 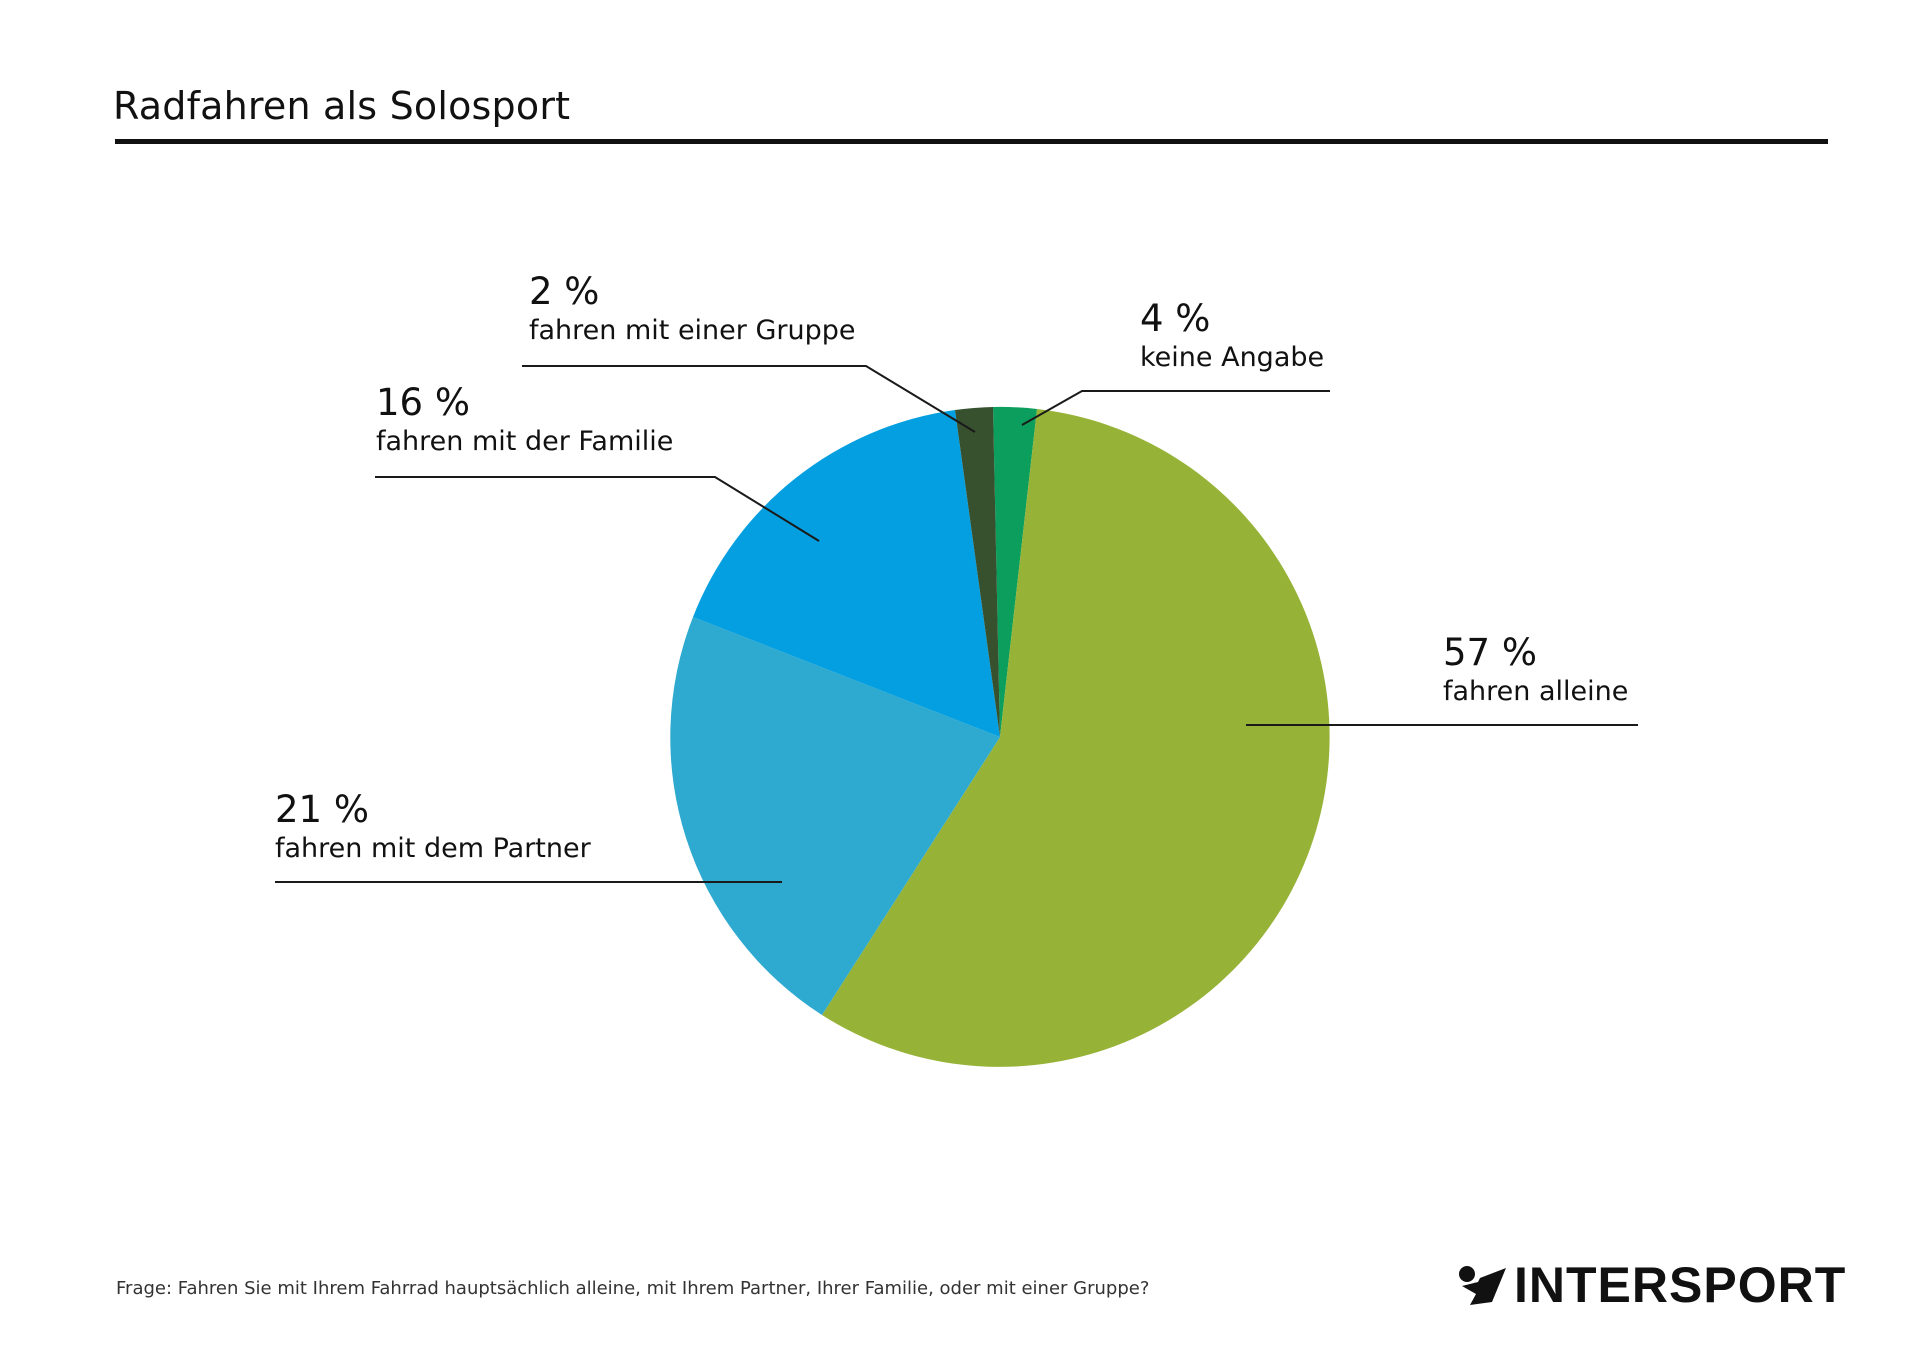 I want to click on label-keine-angabe-text: keine Angabe, so click(x=1232, y=357).